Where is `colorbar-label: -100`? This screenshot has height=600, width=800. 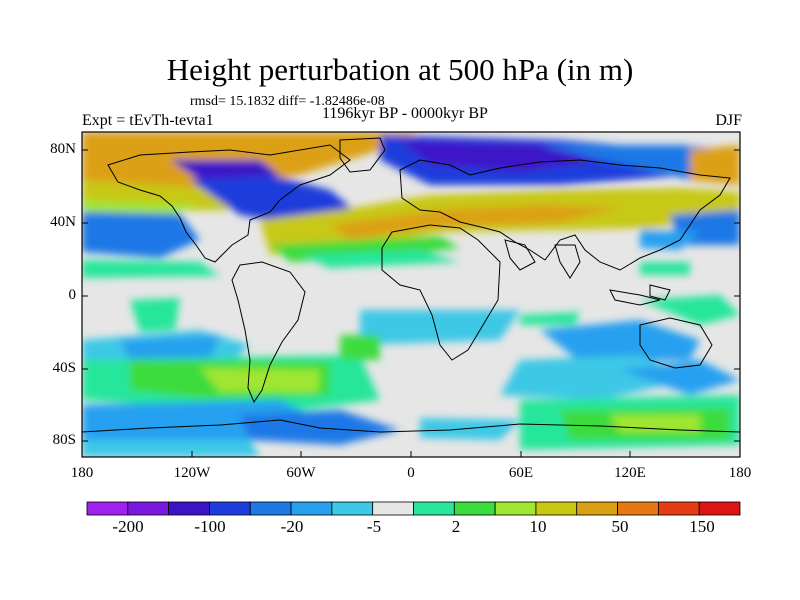
colorbar-label: -100 is located at coordinates (210, 526).